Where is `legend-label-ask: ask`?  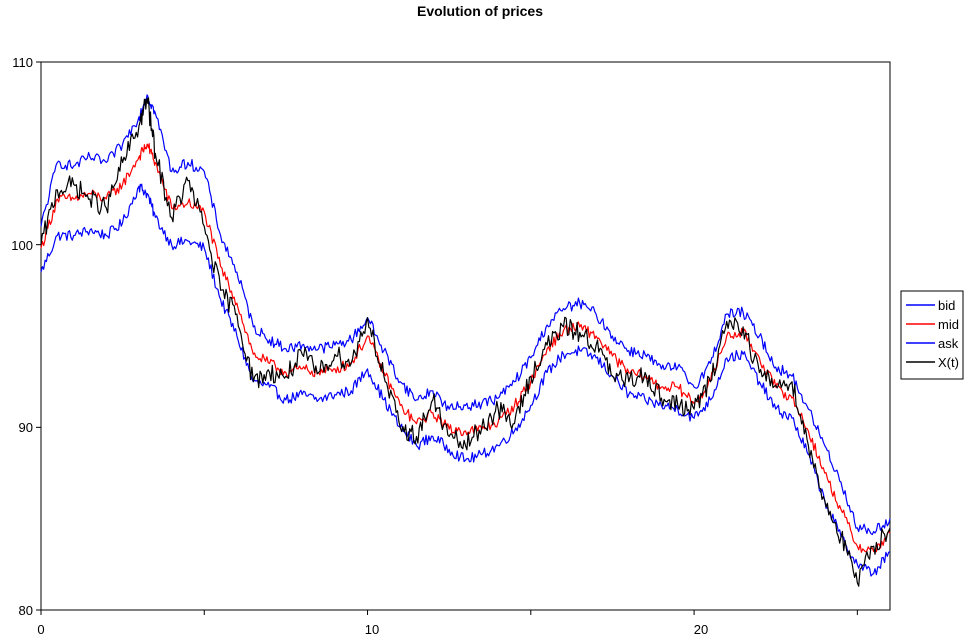 legend-label-ask: ask is located at coordinates (948, 343).